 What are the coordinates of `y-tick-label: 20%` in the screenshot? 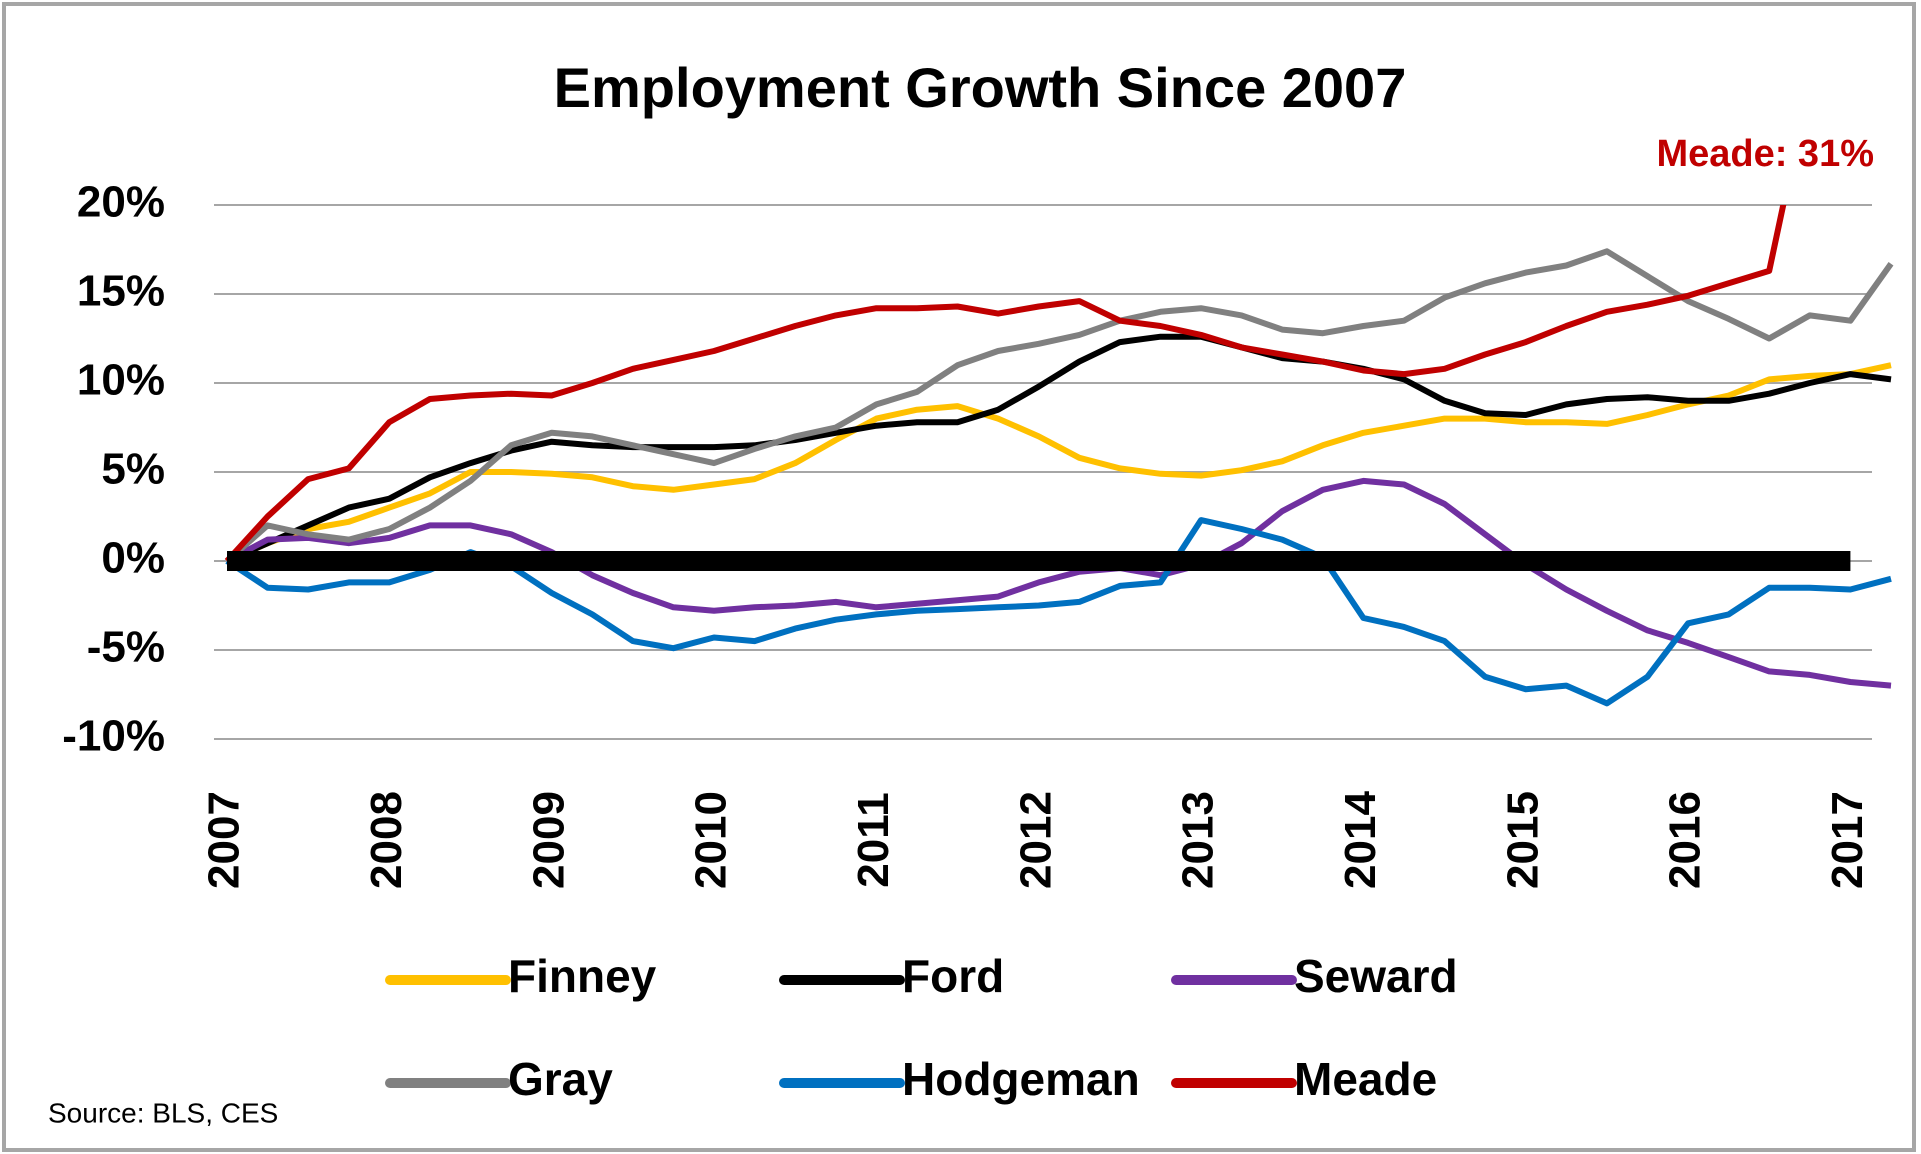 It's located at (121, 202).